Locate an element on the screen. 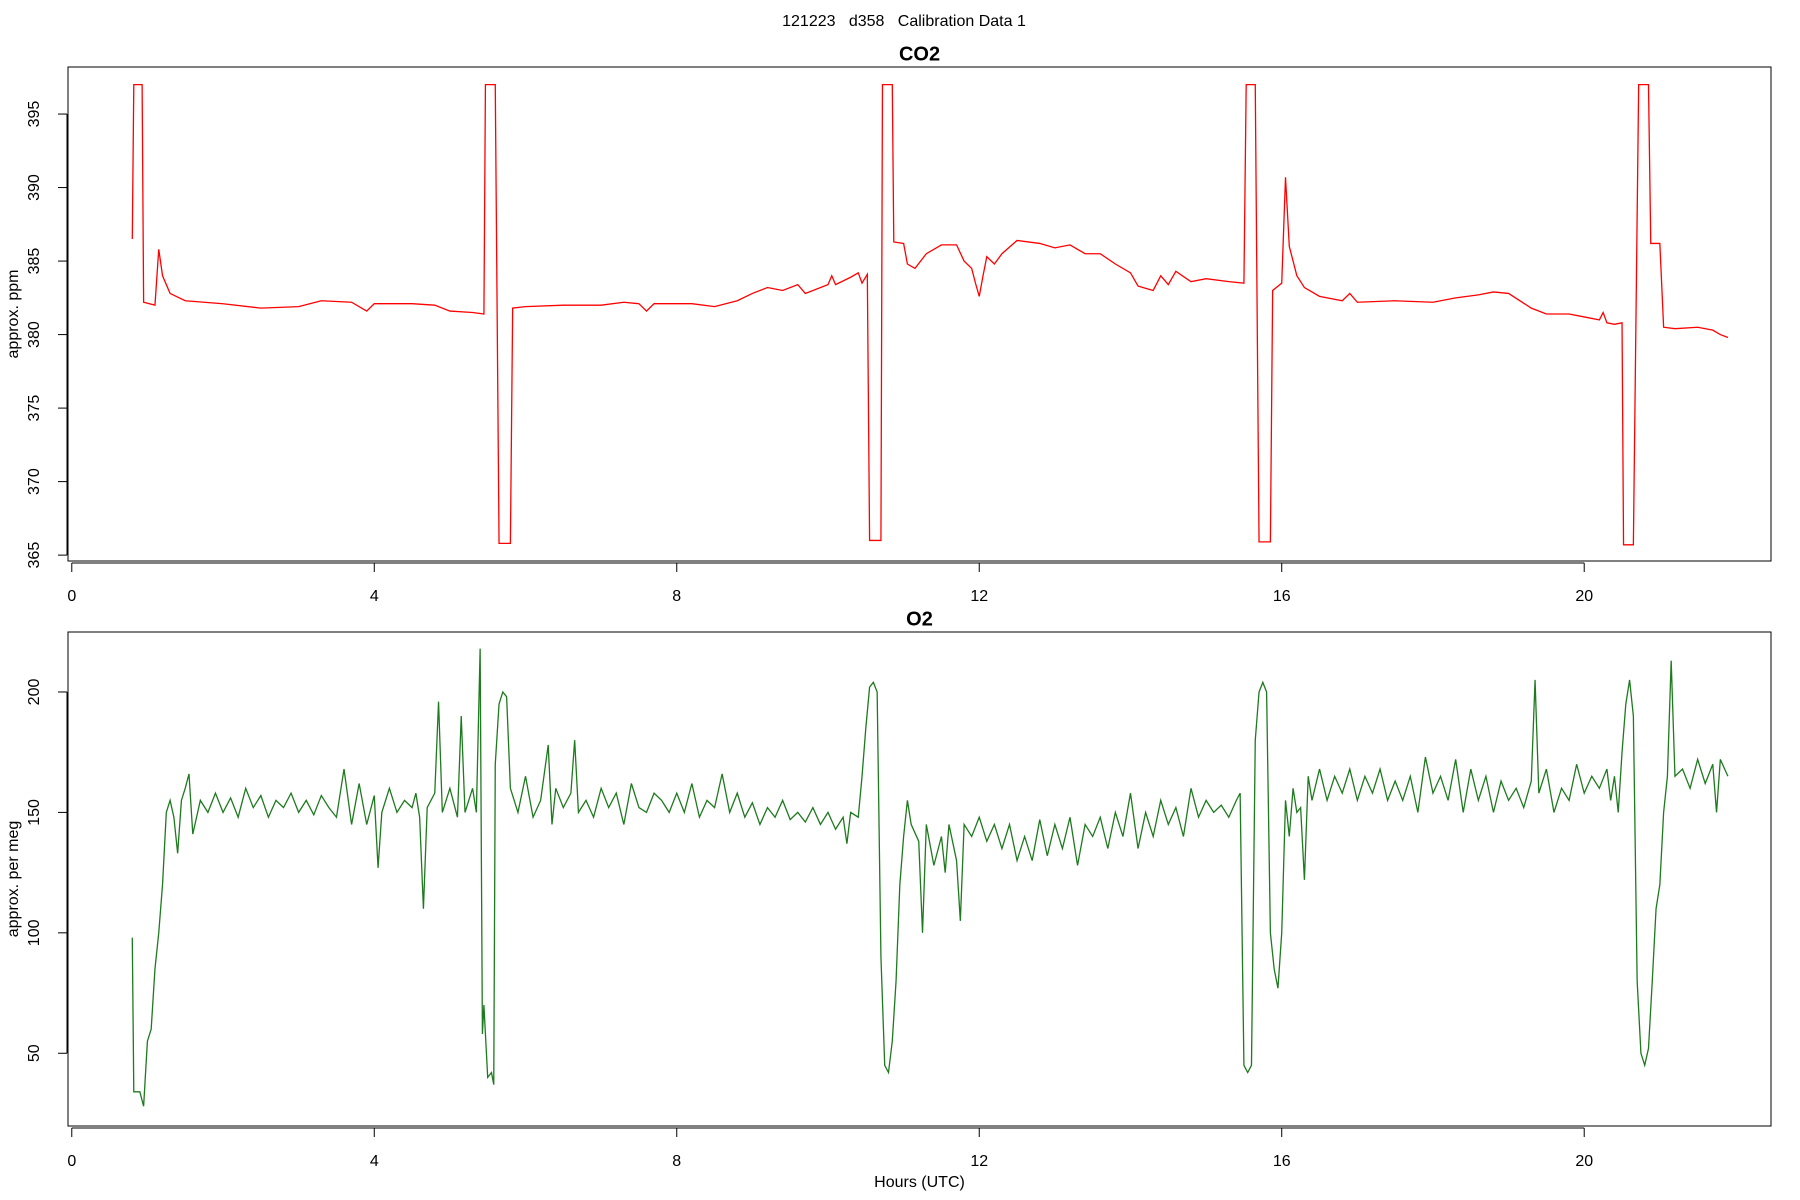 Image resolution: width=1800 pixels, height=1200 pixels. y-axis-label: approx. per meg is located at coordinates (13, 879).